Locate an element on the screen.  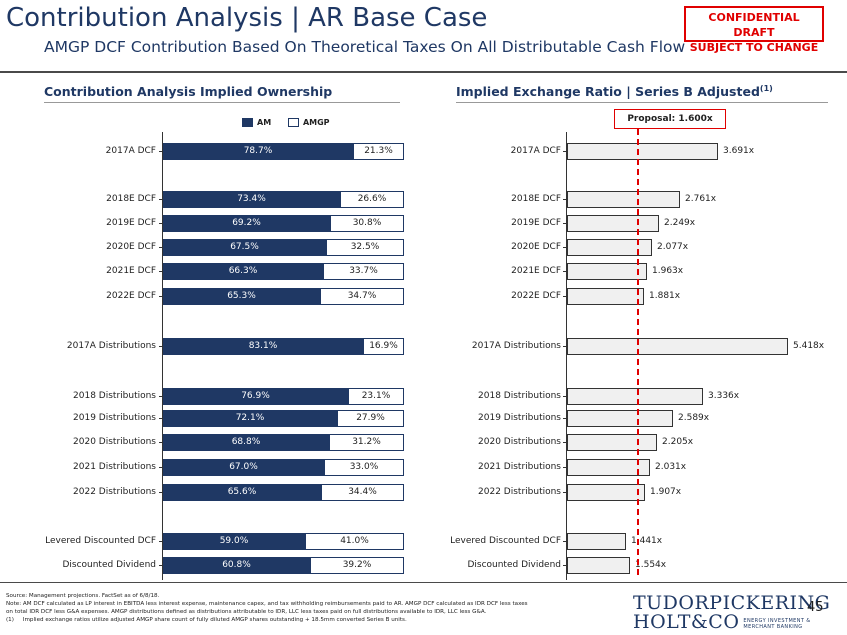
ownership-bar-amgp: 33.7% is located at coordinates (363, 271).